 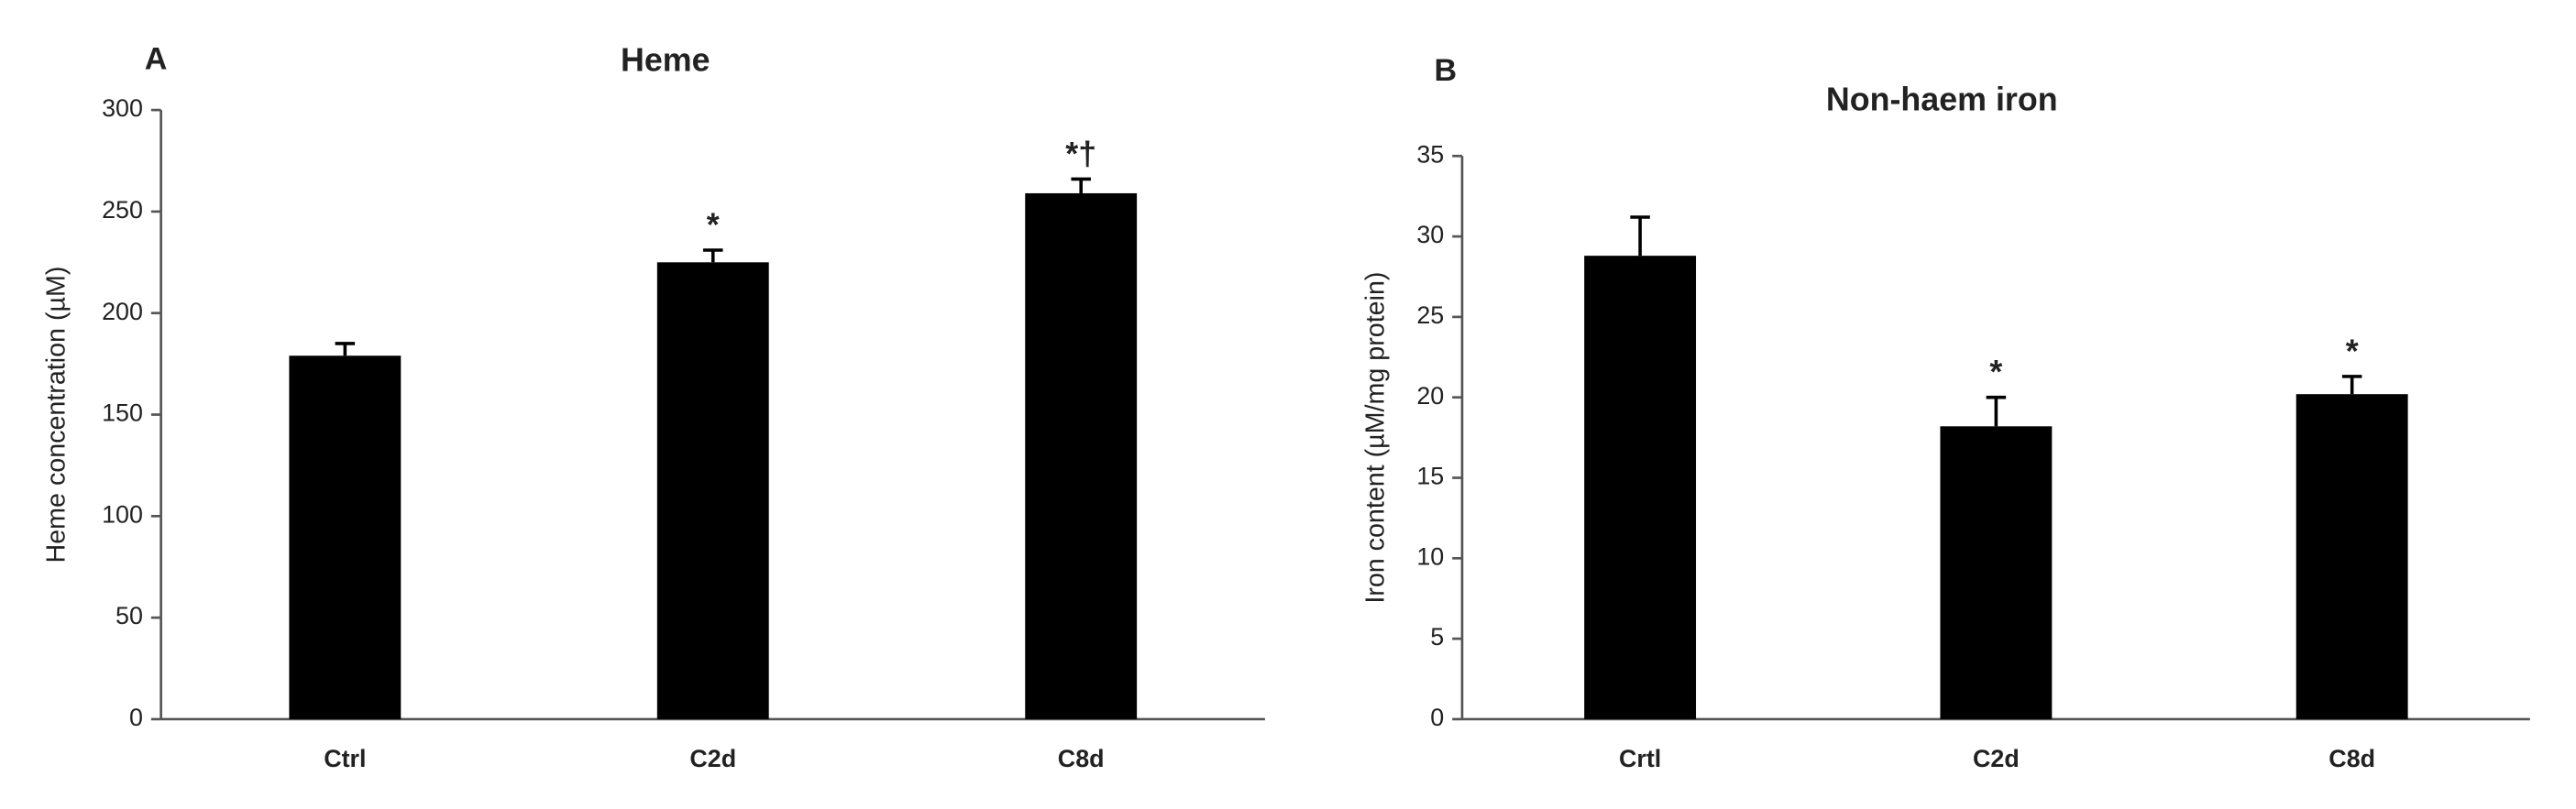 What do you see at coordinates (123, 210) in the screenshot?
I see `y-tick-label: 250` at bounding box center [123, 210].